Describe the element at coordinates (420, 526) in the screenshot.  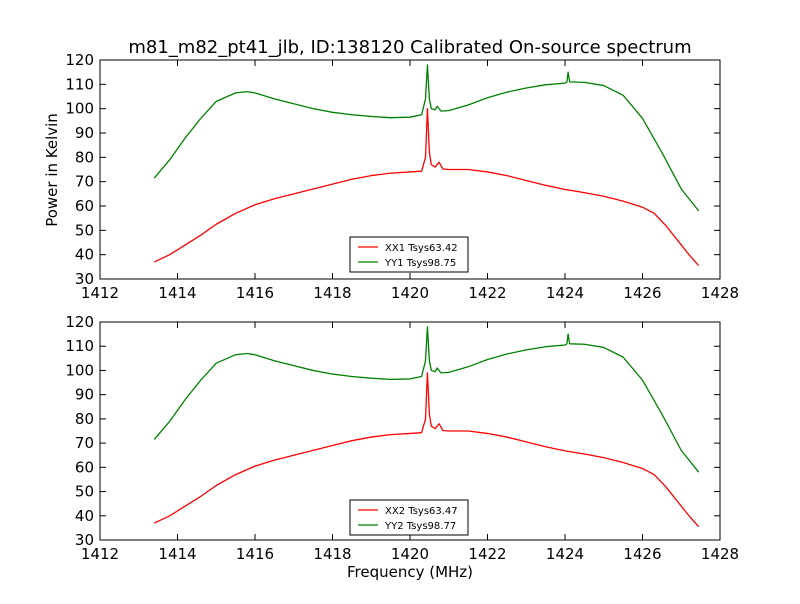
I see `legend-entry-label: YY2 Tsys98.77` at that location.